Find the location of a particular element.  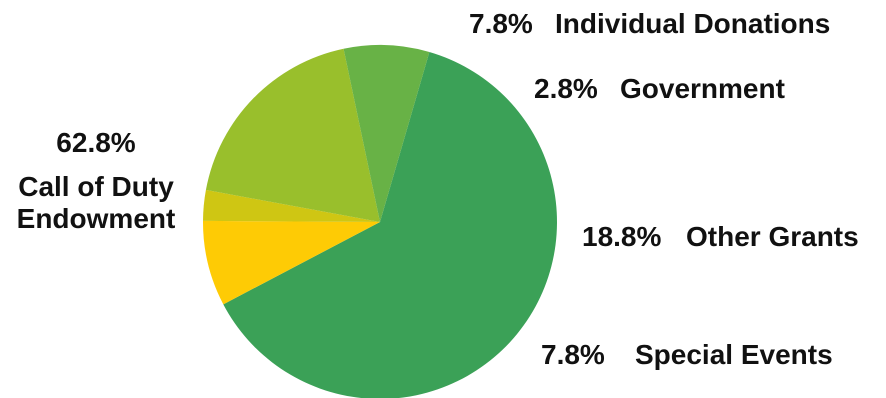

pie-slice-individual-donations is located at coordinates (291, 262).